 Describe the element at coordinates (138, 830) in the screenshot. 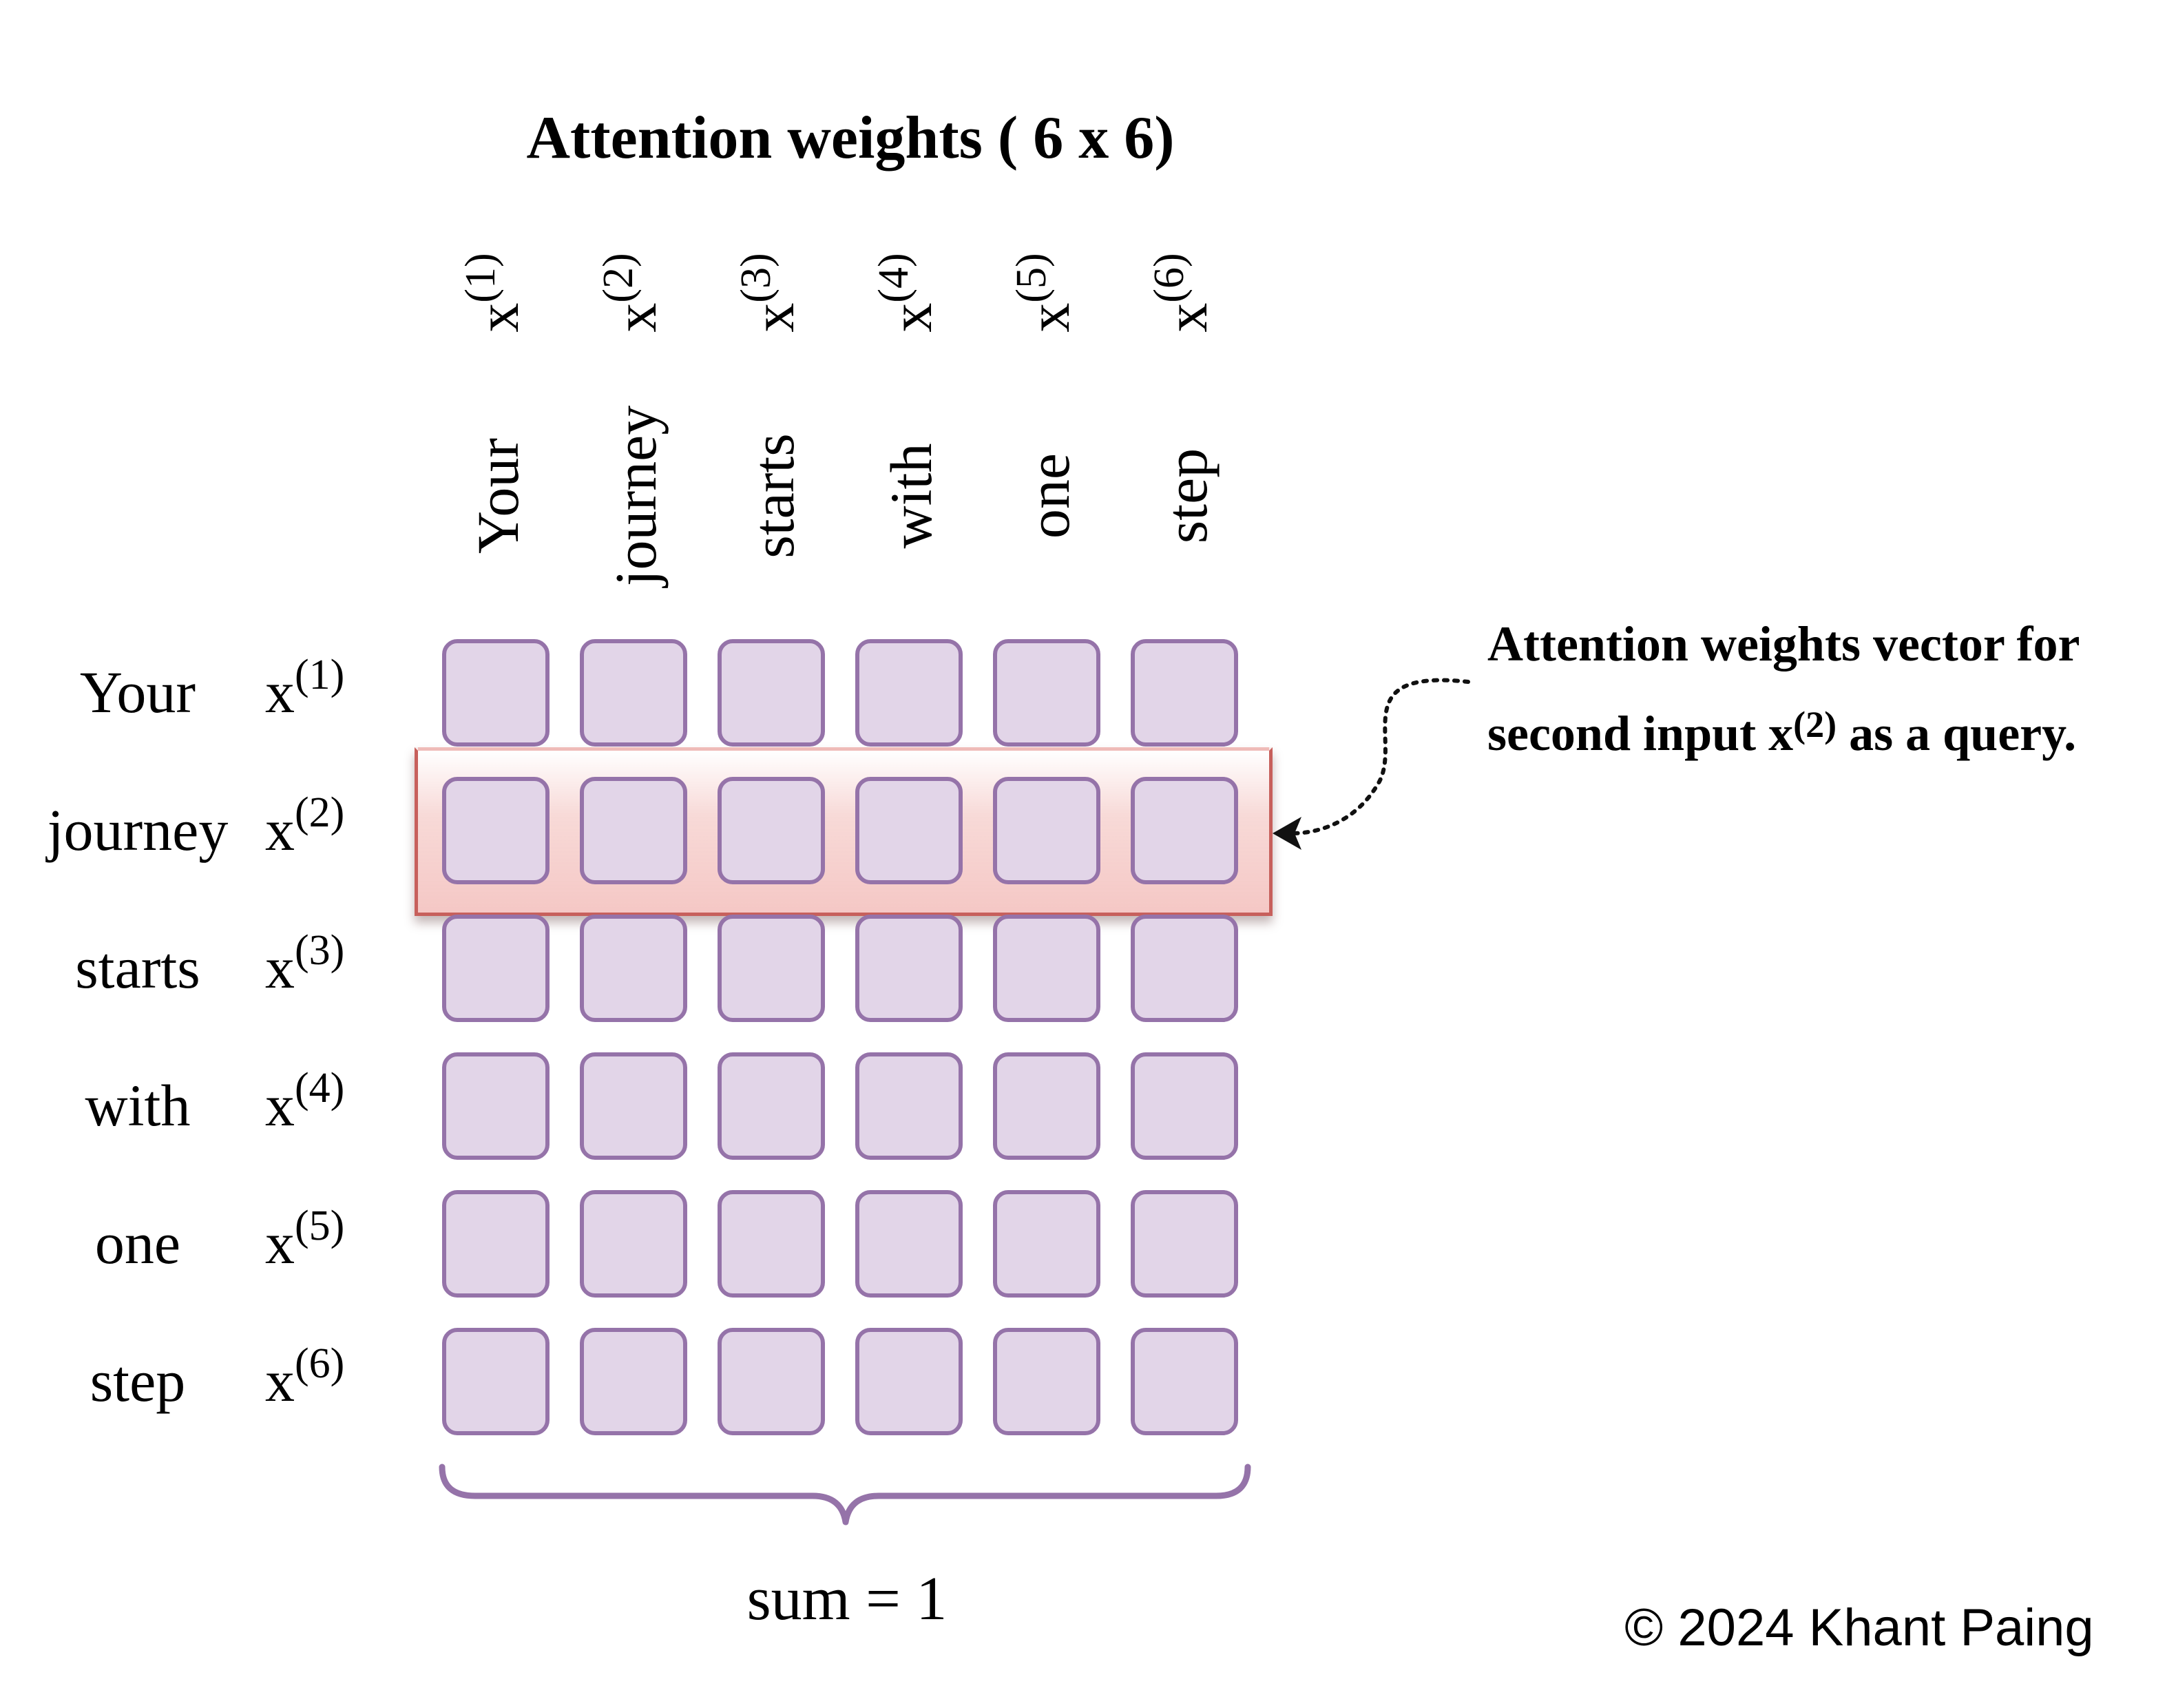

I see `row-token-label-2: journey` at that location.